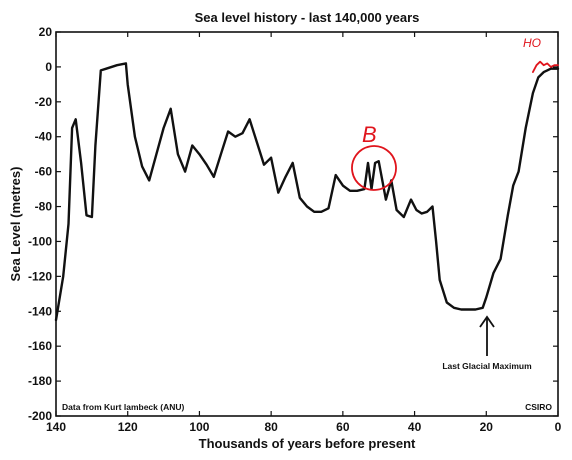 The width and height of the screenshot is (572, 460). What do you see at coordinates (15, 224) in the screenshot?
I see `y-axis-title: Sea Level (metres)` at bounding box center [15, 224].